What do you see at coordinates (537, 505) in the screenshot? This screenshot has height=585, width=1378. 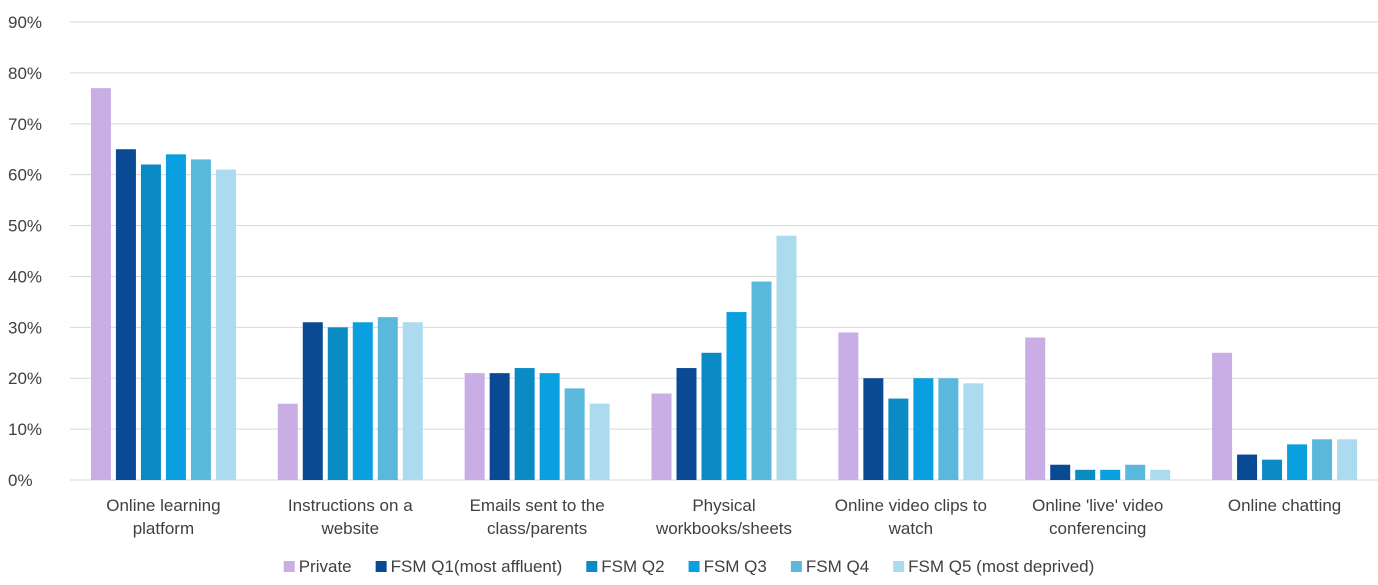 I see `x-category-label: Emails sent to the` at bounding box center [537, 505].